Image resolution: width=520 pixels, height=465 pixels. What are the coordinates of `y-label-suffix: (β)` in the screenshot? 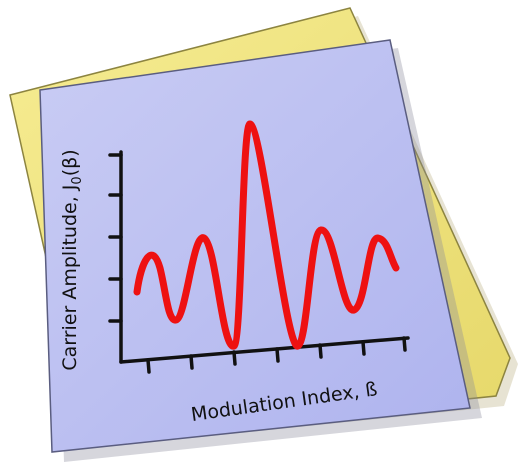 It's located at (70, 162).